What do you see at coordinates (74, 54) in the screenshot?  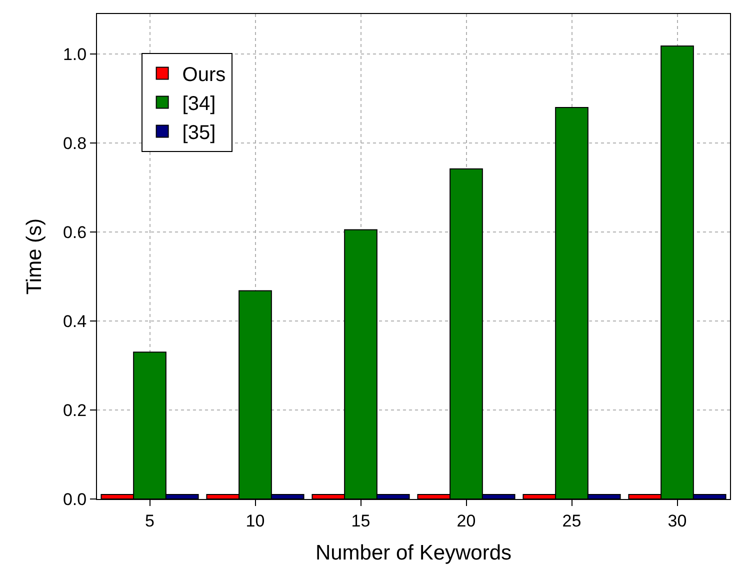 I see `y-tick-label: 1.0` at bounding box center [74, 54].